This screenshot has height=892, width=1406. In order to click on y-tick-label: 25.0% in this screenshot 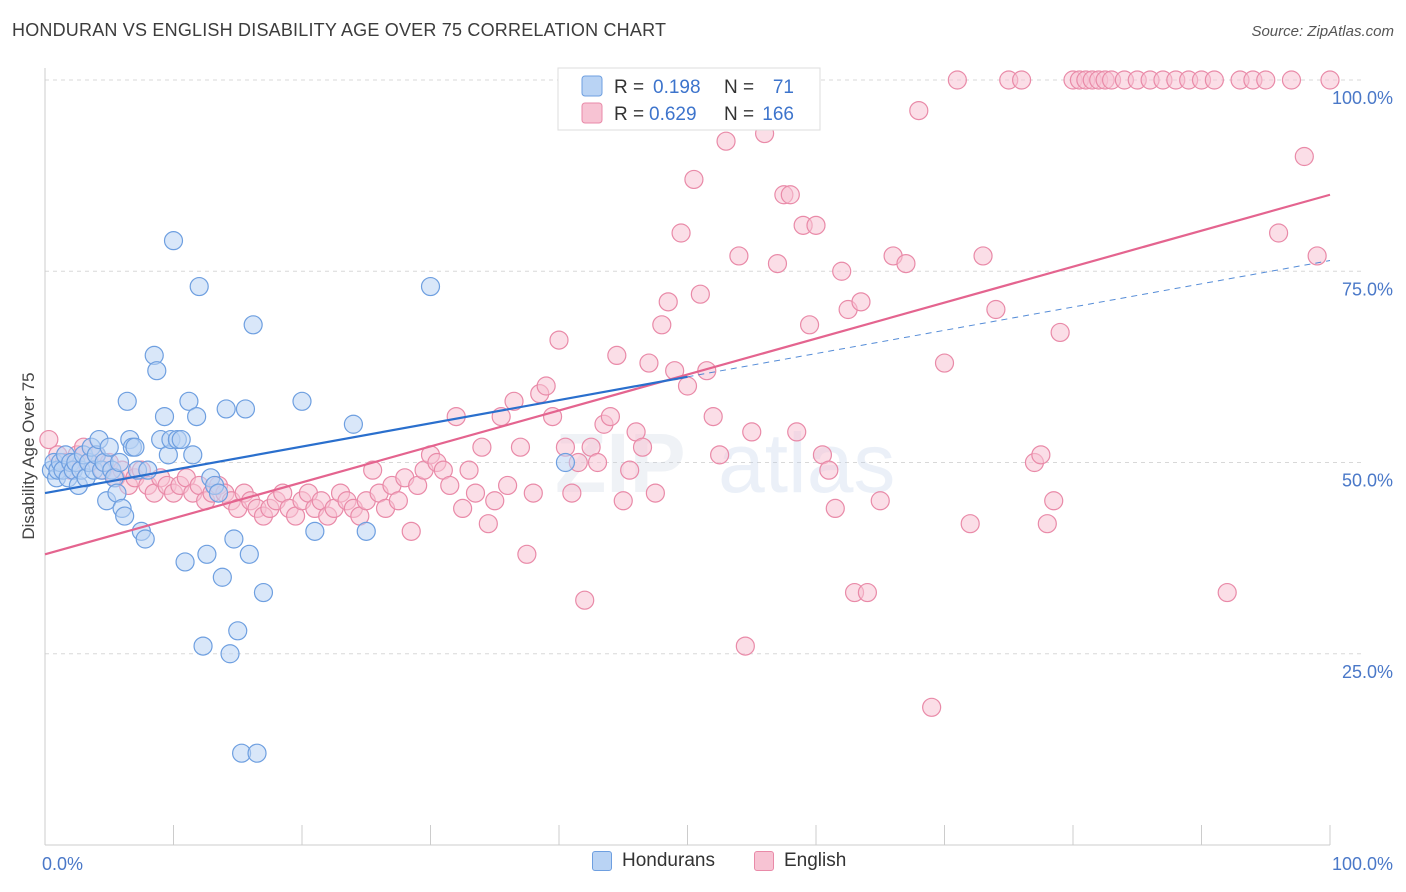, I will do `click(1367, 672)`.